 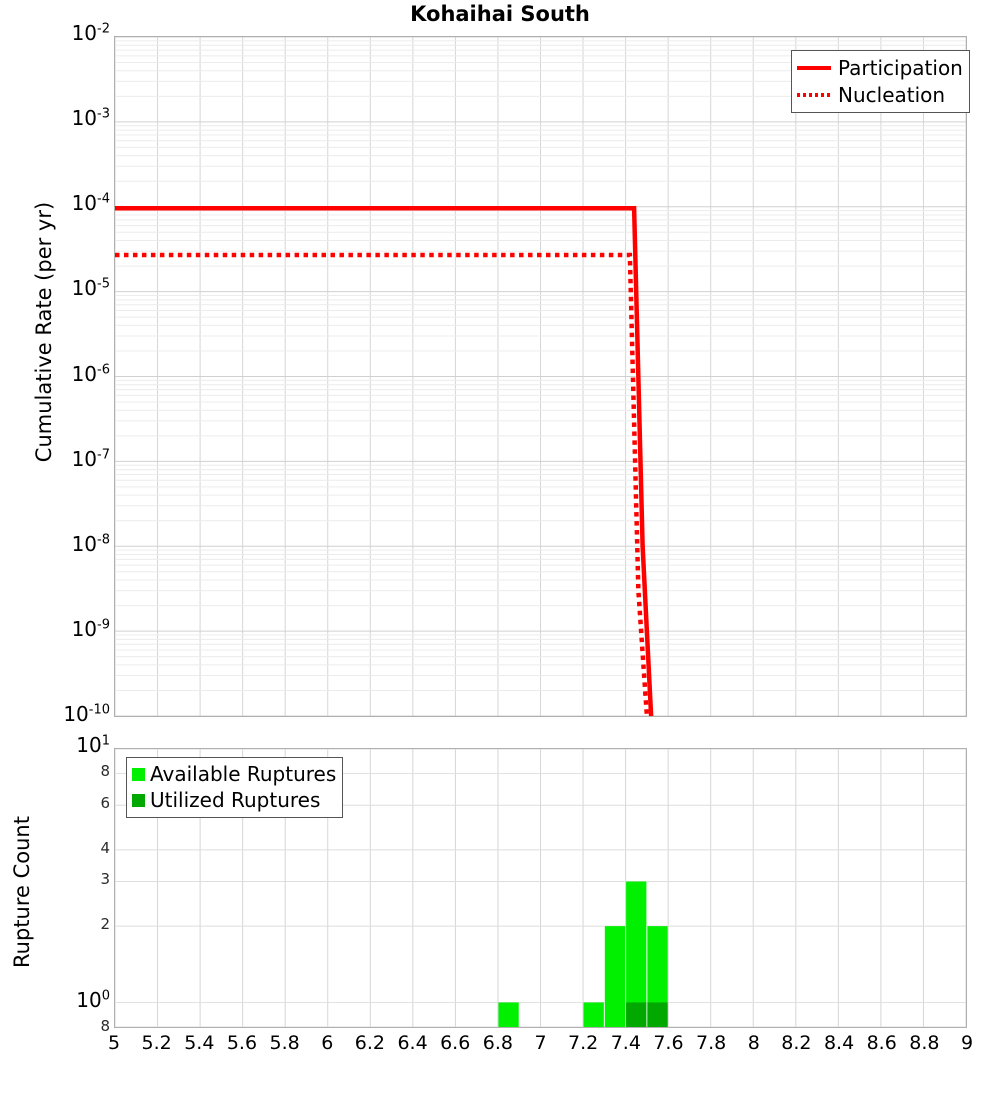 What do you see at coordinates (796, 1043) in the screenshot?
I see `xtick-label: 8.2` at bounding box center [796, 1043].